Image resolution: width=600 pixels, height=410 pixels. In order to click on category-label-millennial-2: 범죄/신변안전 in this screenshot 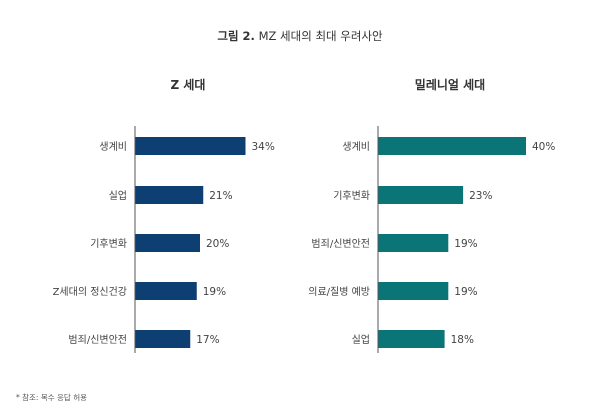, I will do `click(340, 244)`.